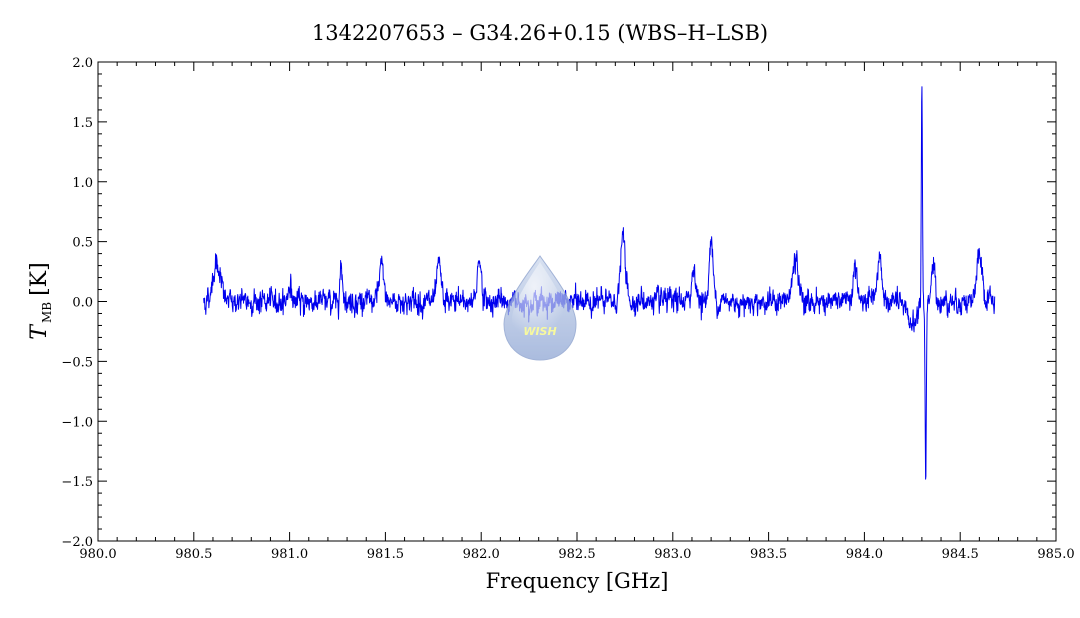 Image resolution: width=1080 pixels, height=618 pixels. What do you see at coordinates (864, 554) in the screenshot?
I see `x-tick-label: 984.0` at bounding box center [864, 554].